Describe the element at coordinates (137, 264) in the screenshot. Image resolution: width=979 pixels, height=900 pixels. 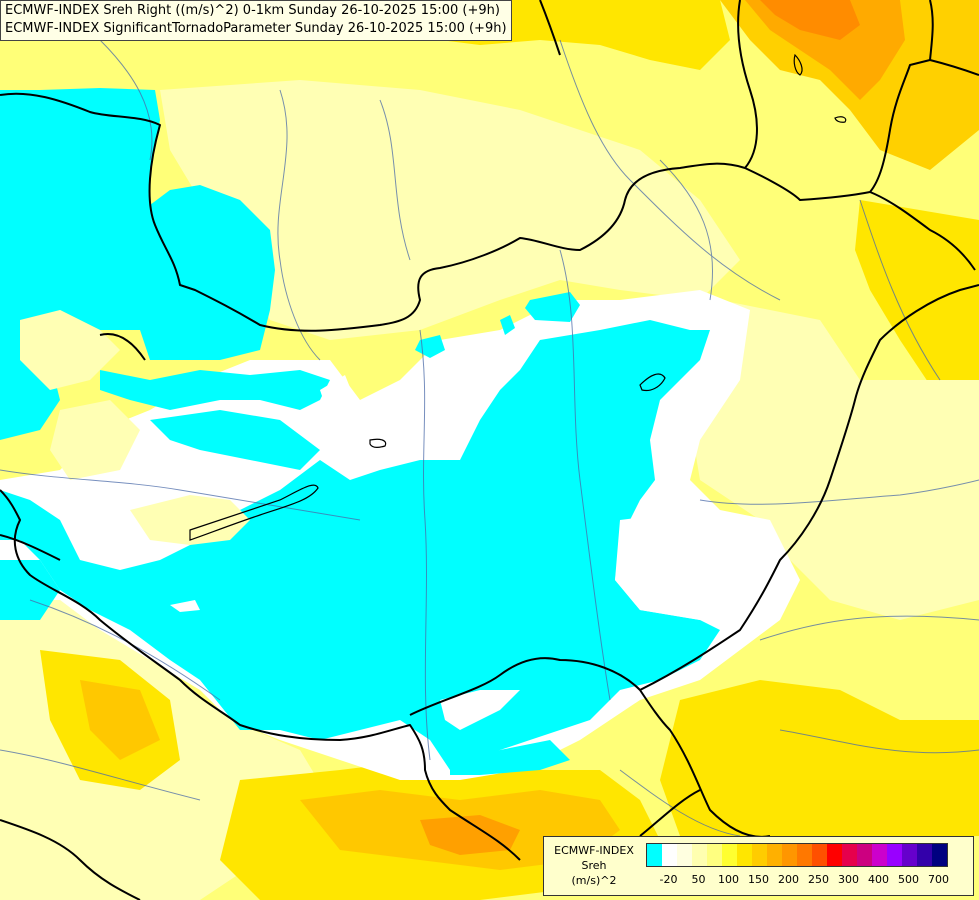
I see `cyan-region-west` at that location.